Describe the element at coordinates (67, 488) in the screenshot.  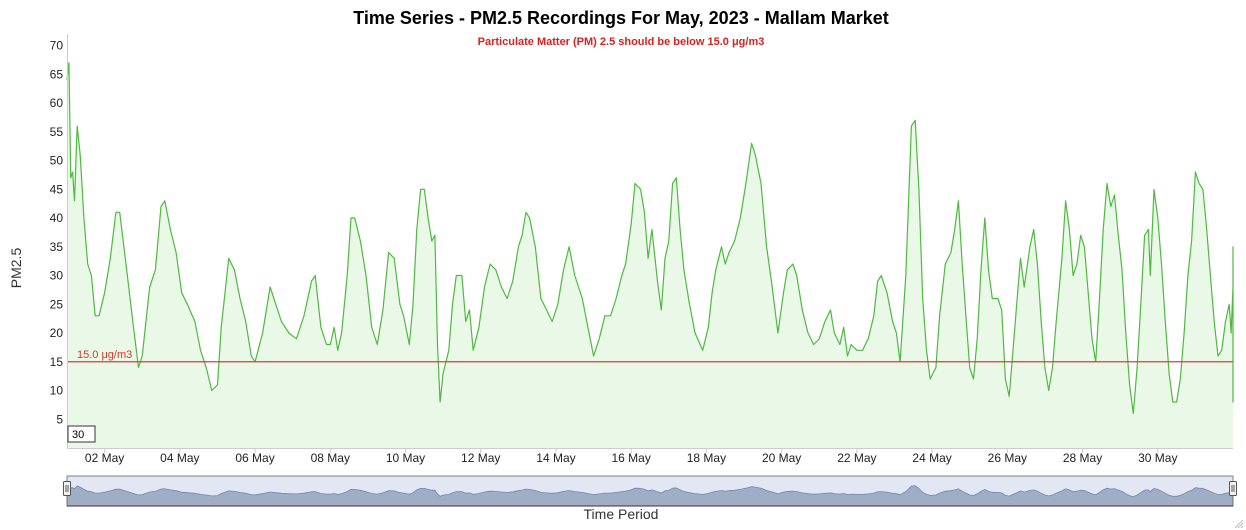
I see `navigator-left-handle` at that location.